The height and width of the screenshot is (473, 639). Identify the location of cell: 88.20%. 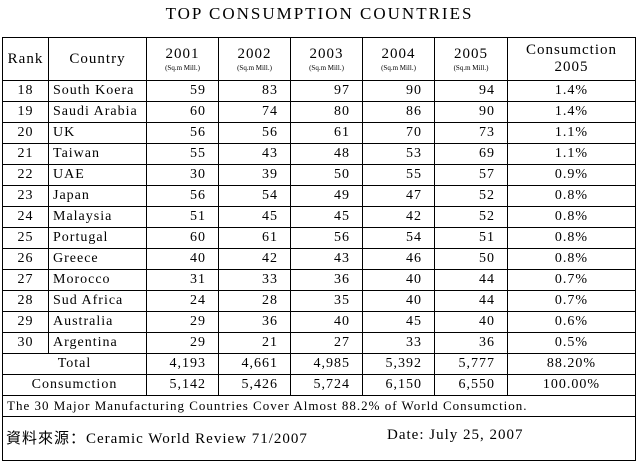
(571, 364).